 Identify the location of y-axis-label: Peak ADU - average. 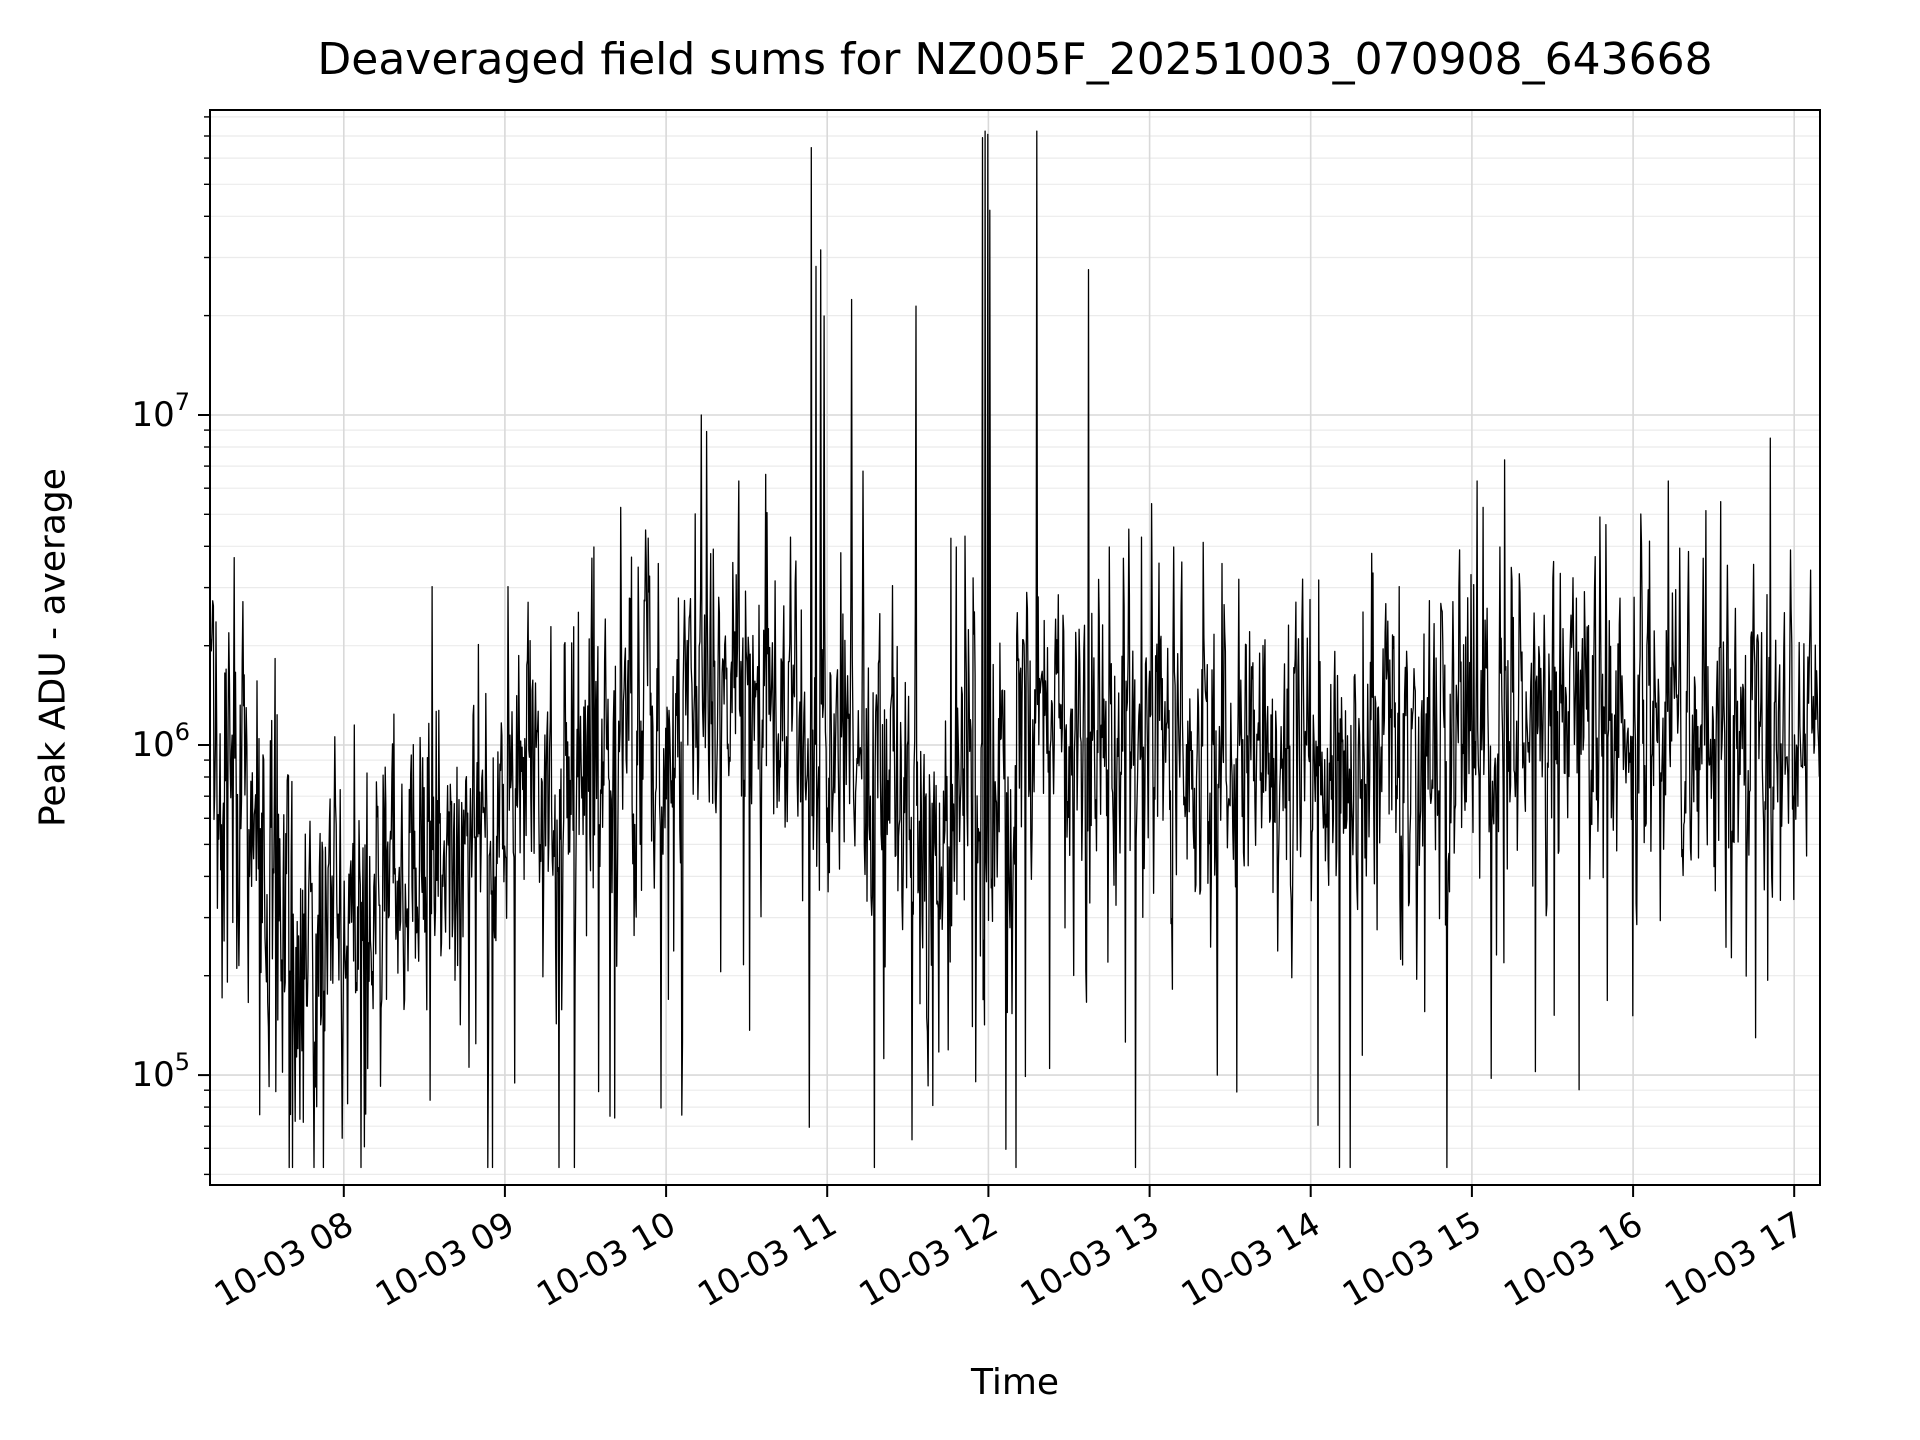
(53, 647).